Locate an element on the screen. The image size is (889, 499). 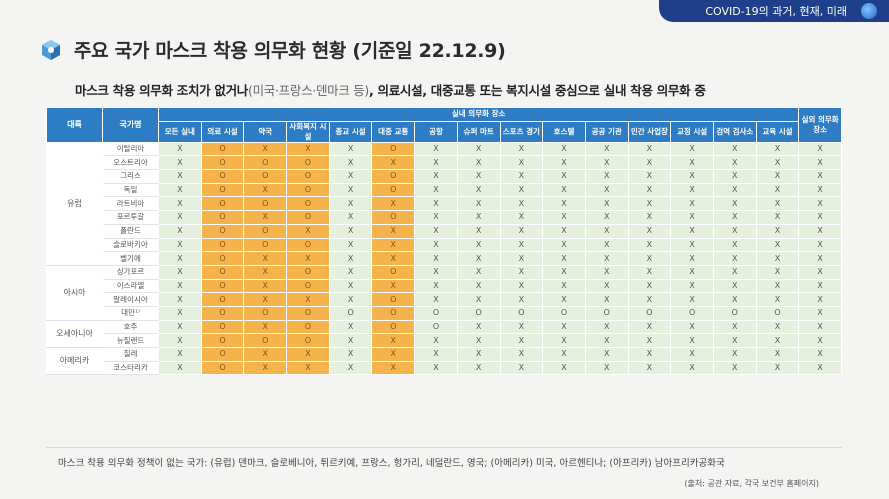
table-row: 그리스 X O O O X O X X X X X X X X X X is located at coordinates (444, 176).